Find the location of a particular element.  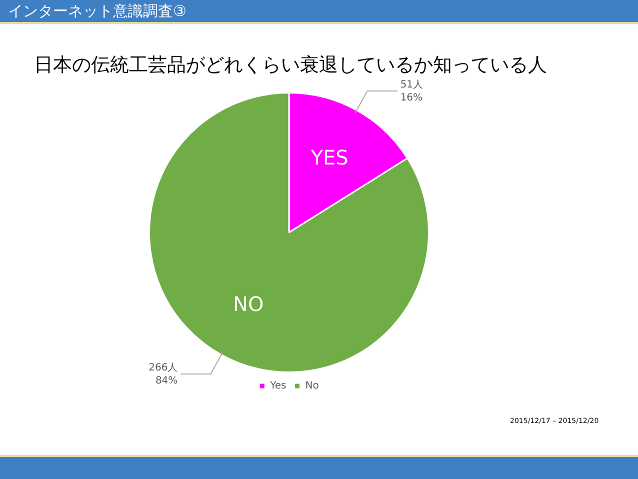

text: YES is located at coordinates (329, 157).